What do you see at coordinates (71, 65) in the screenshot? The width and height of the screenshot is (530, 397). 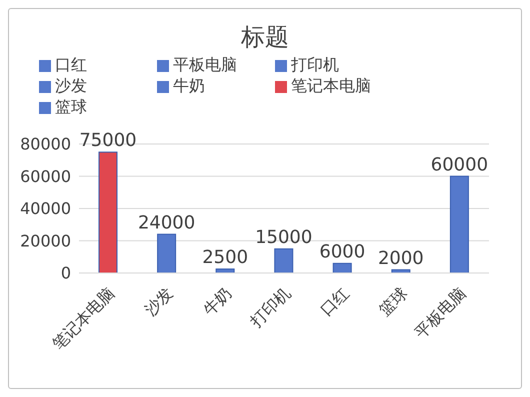 I see `legend-label: 口红` at bounding box center [71, 65].